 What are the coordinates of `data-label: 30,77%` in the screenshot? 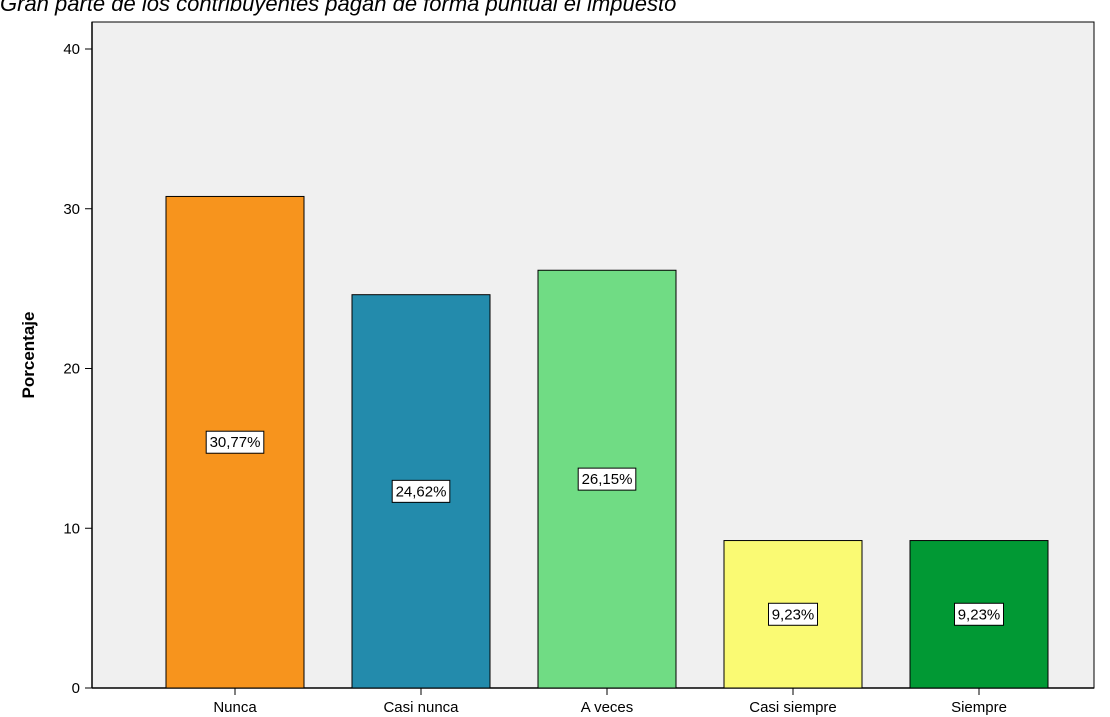 It's located at (235, 442).